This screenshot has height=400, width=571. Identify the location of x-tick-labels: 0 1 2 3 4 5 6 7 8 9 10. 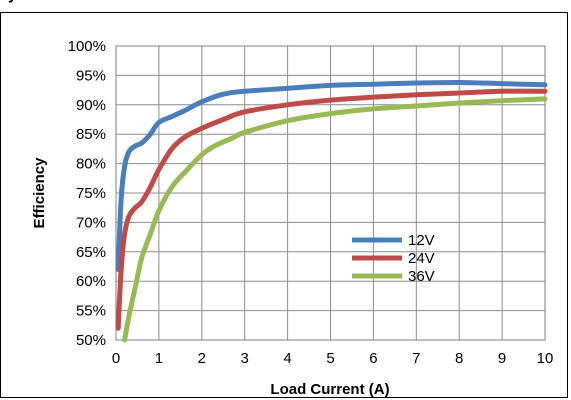
(333, 358).